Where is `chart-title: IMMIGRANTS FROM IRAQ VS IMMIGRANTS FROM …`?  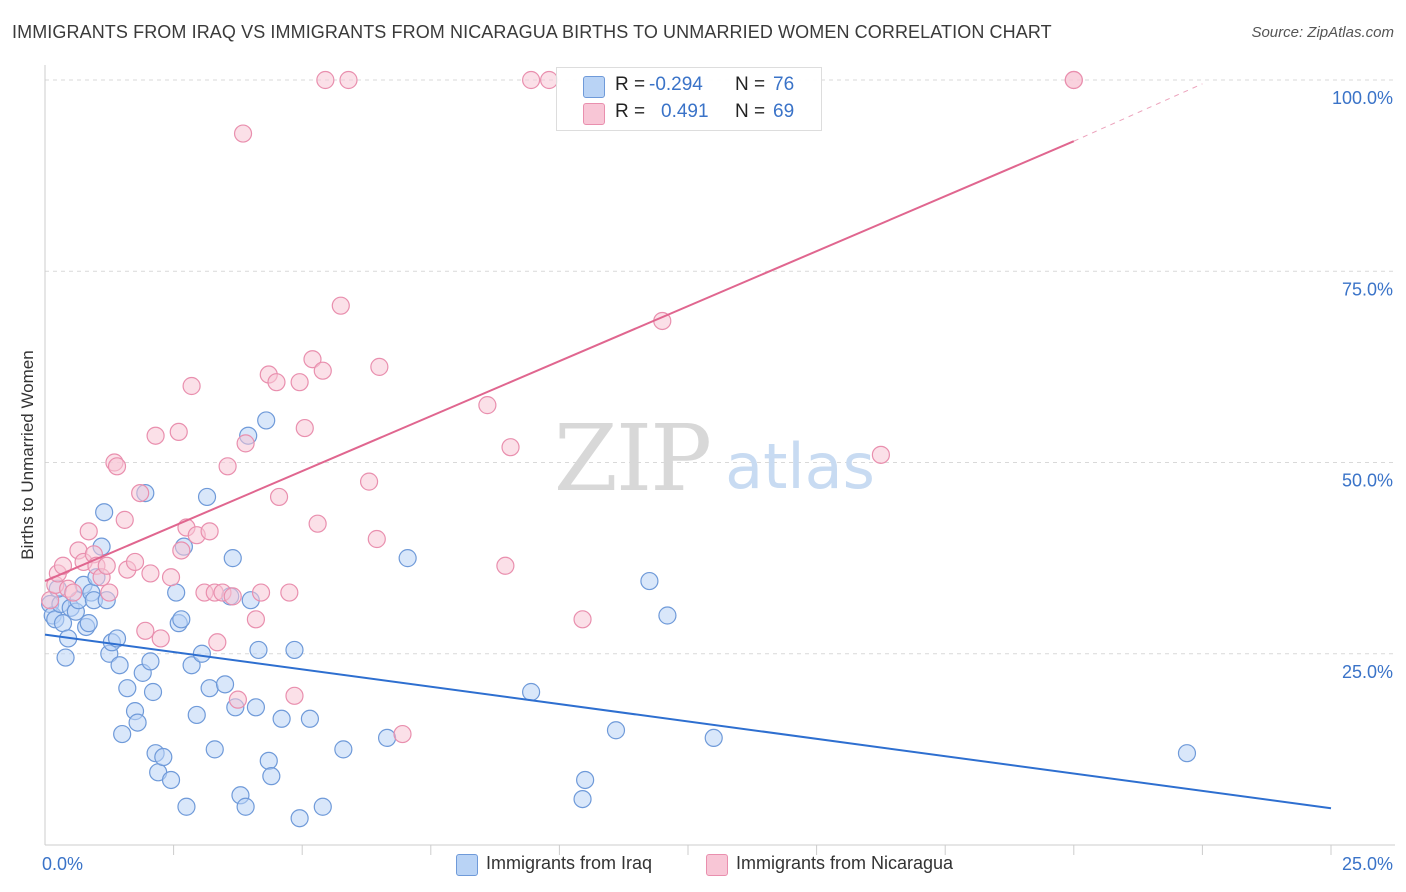
chart-title: IMMIGRANTS FROM IRAQ VS IMMIGRANTS FROM … is located at coordinates (532, 32).